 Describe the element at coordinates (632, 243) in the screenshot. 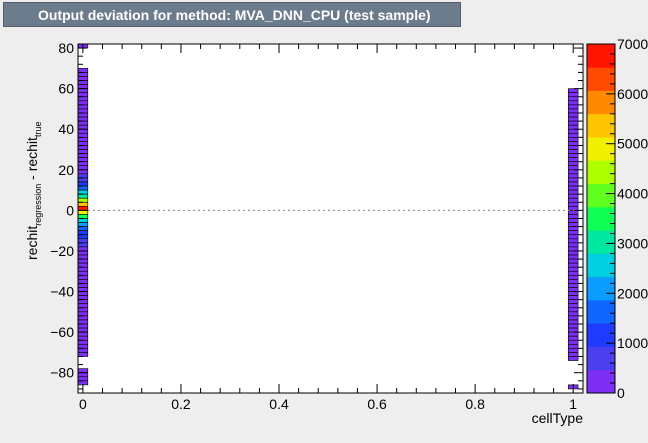

I see `colorbar-tick-label-3: 3000` at that location.